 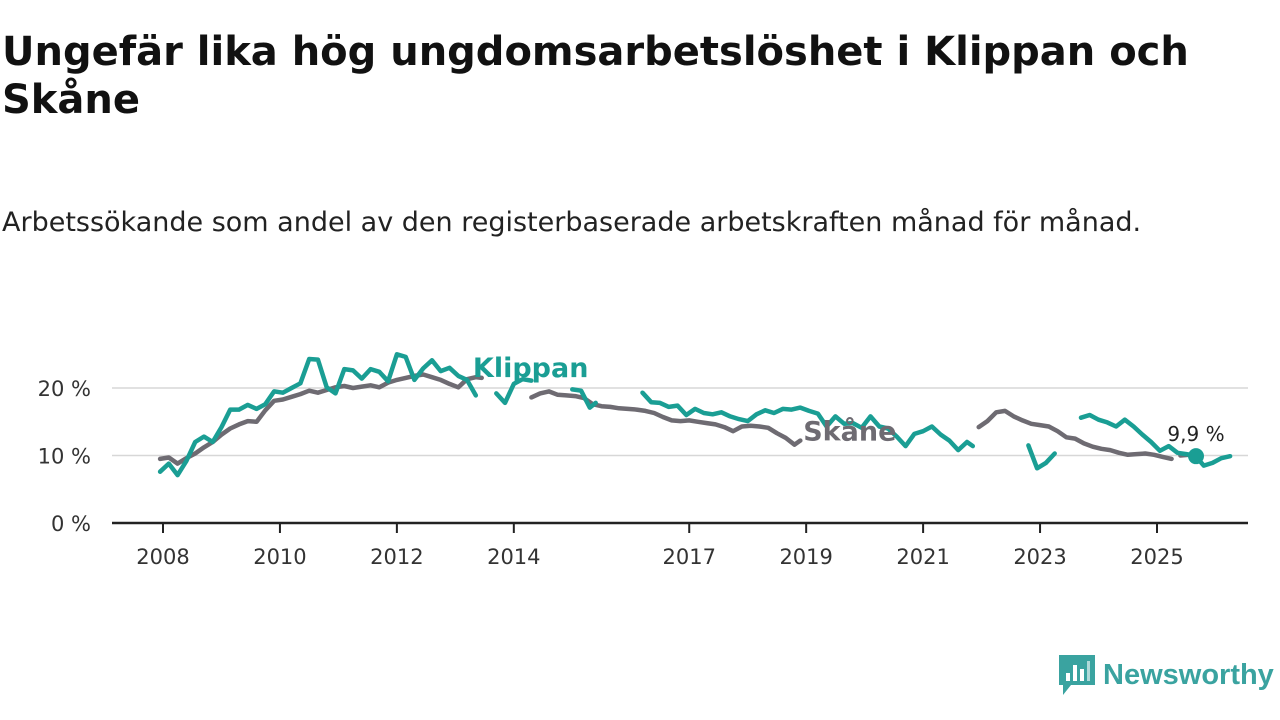 What do you see at coordinates (279, 557) in the screenshot?
I see `x-tick-label: 2010` at bounding box center [279, 557].